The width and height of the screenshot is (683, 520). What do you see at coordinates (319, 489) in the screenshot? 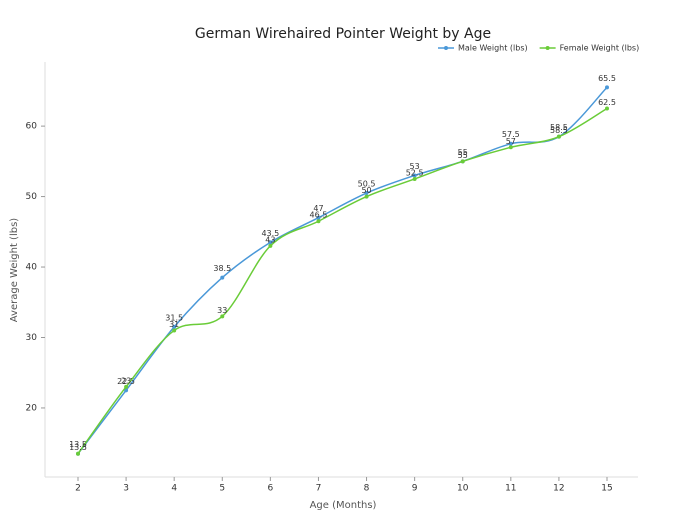
I see `x-tick-label: 7` at bounding box center [319, 489].